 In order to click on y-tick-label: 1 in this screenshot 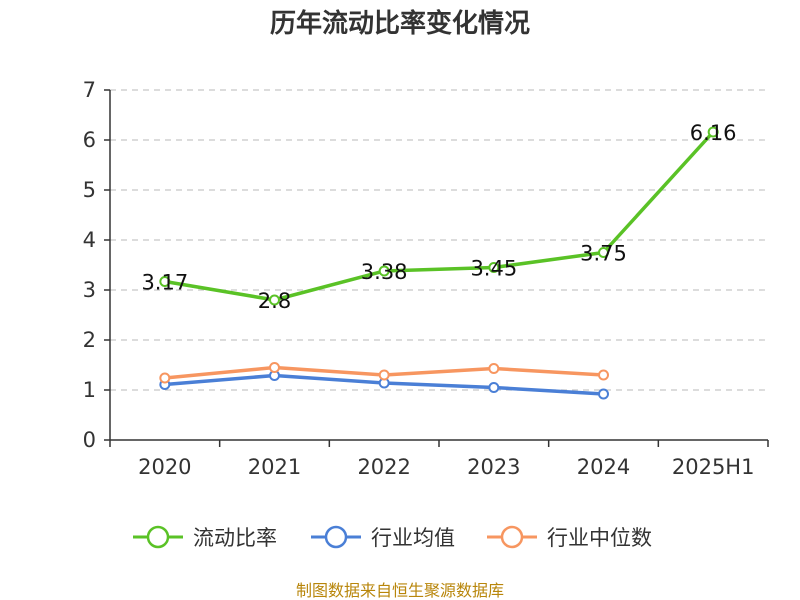, I will do `click(89, 390)`.